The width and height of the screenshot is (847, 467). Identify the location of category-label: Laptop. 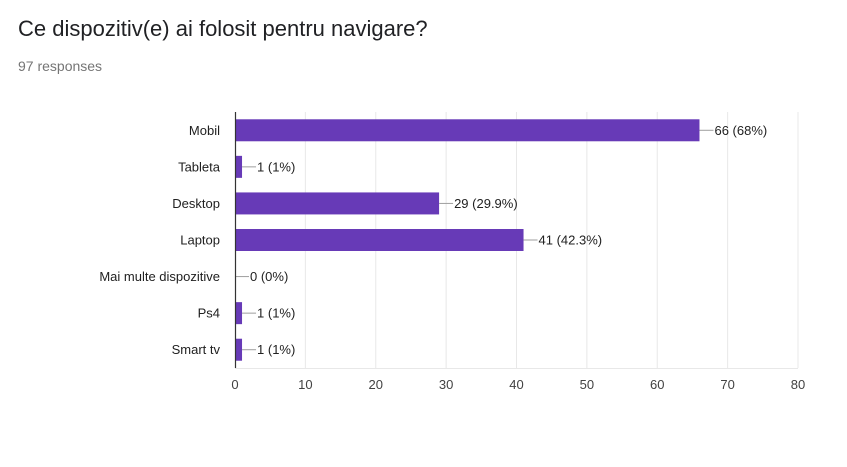
(200, 240).